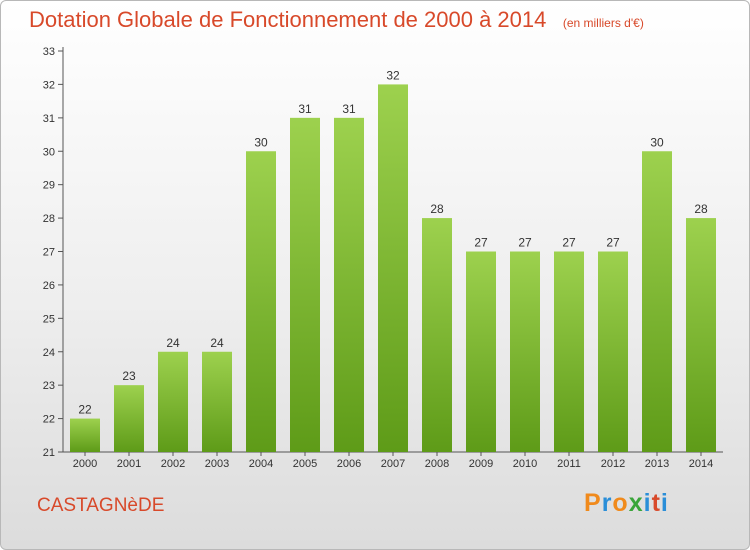  I want to click on y-tick-label: 21, so click(49, 453).